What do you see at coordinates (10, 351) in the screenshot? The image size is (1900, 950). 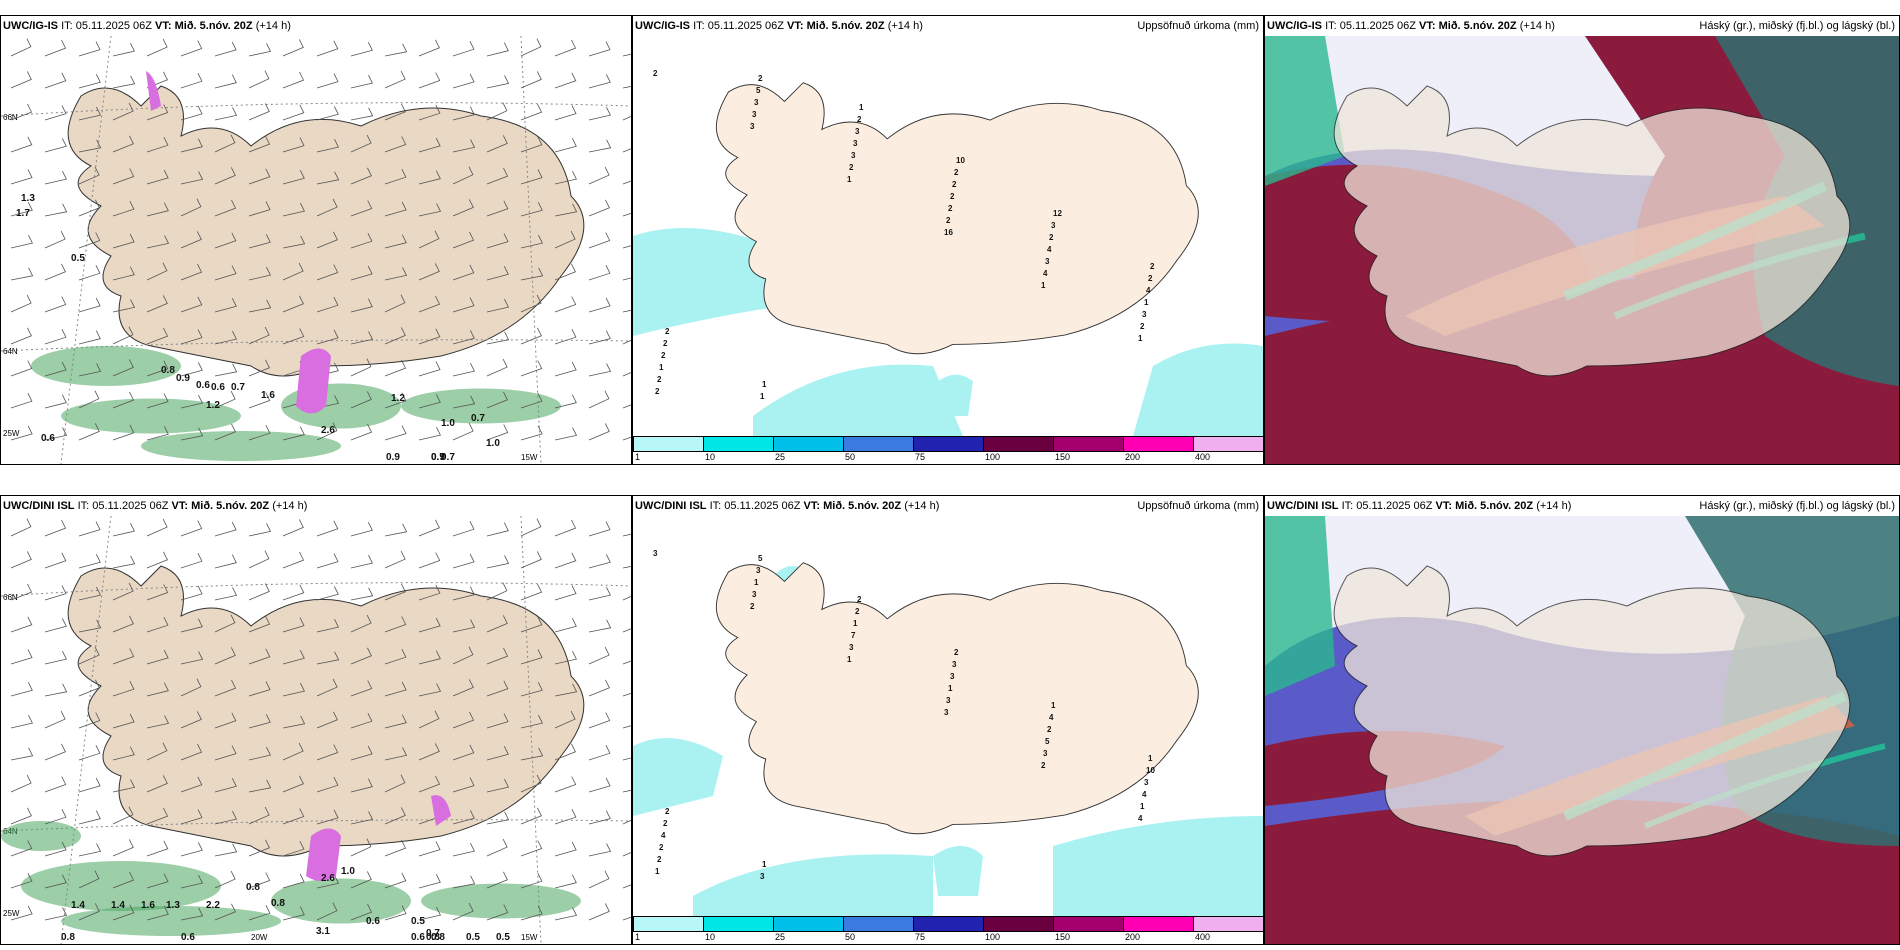 I see `lat-label-64n: 64N` at bounding box center [10, 351].